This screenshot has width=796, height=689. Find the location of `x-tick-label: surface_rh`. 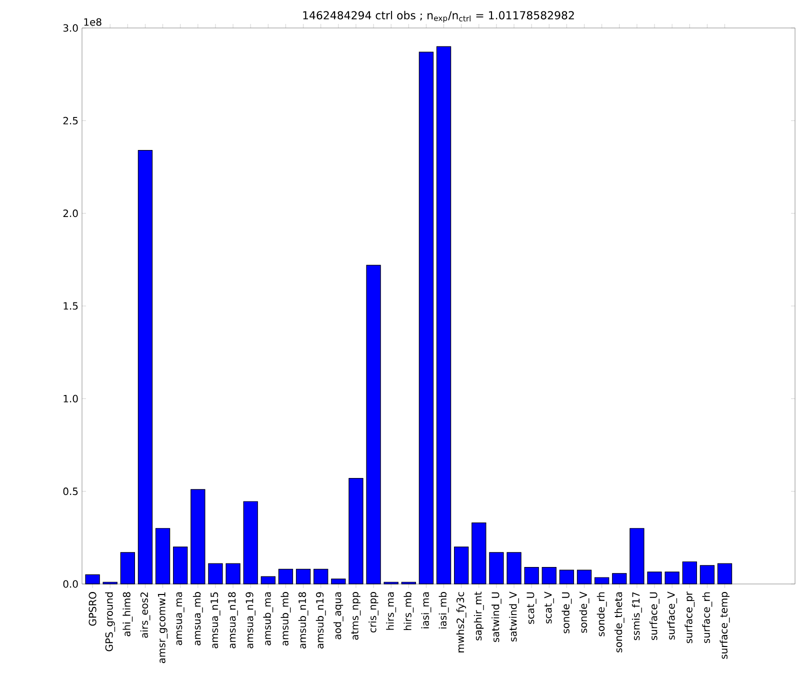

x-tick-label: surface_rh is located at coordinates (707, 617).